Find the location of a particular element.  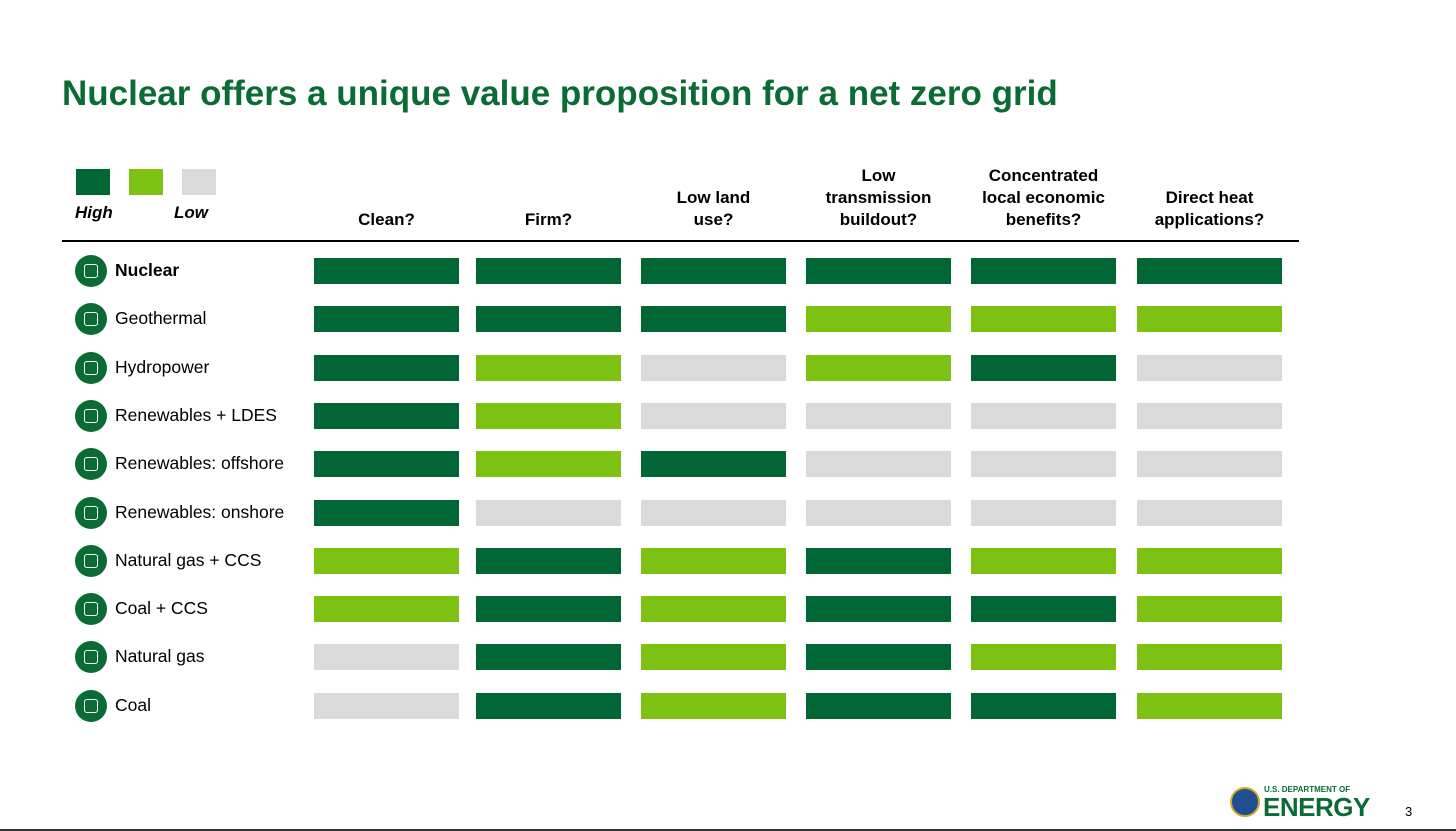

column-header-line: Low land is located at coordinates (713, 197).